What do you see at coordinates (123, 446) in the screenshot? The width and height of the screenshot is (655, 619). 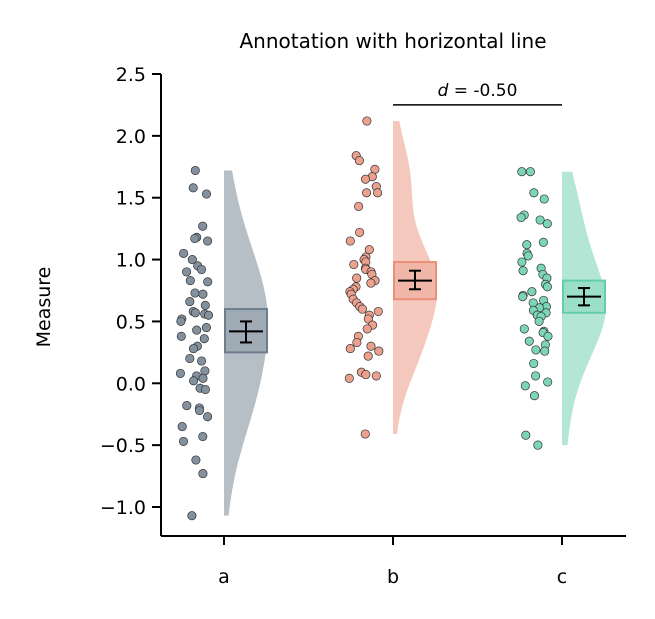 I see `y-tick-label-1: −0.5` at bounding box center [123, 446].